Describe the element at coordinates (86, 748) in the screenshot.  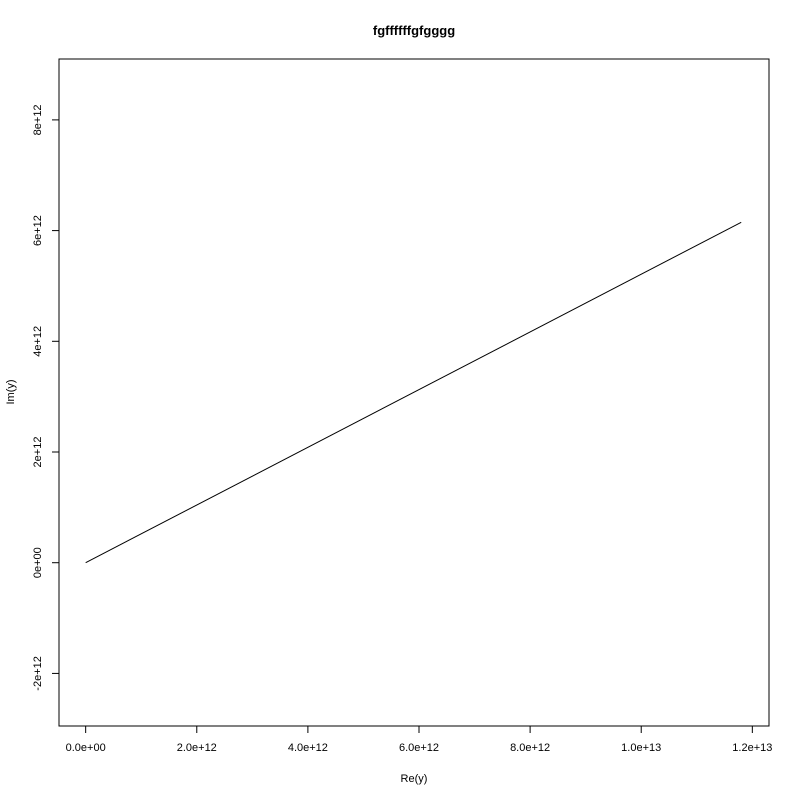
I see `x-tick-label: 0.0e+00` at that location.